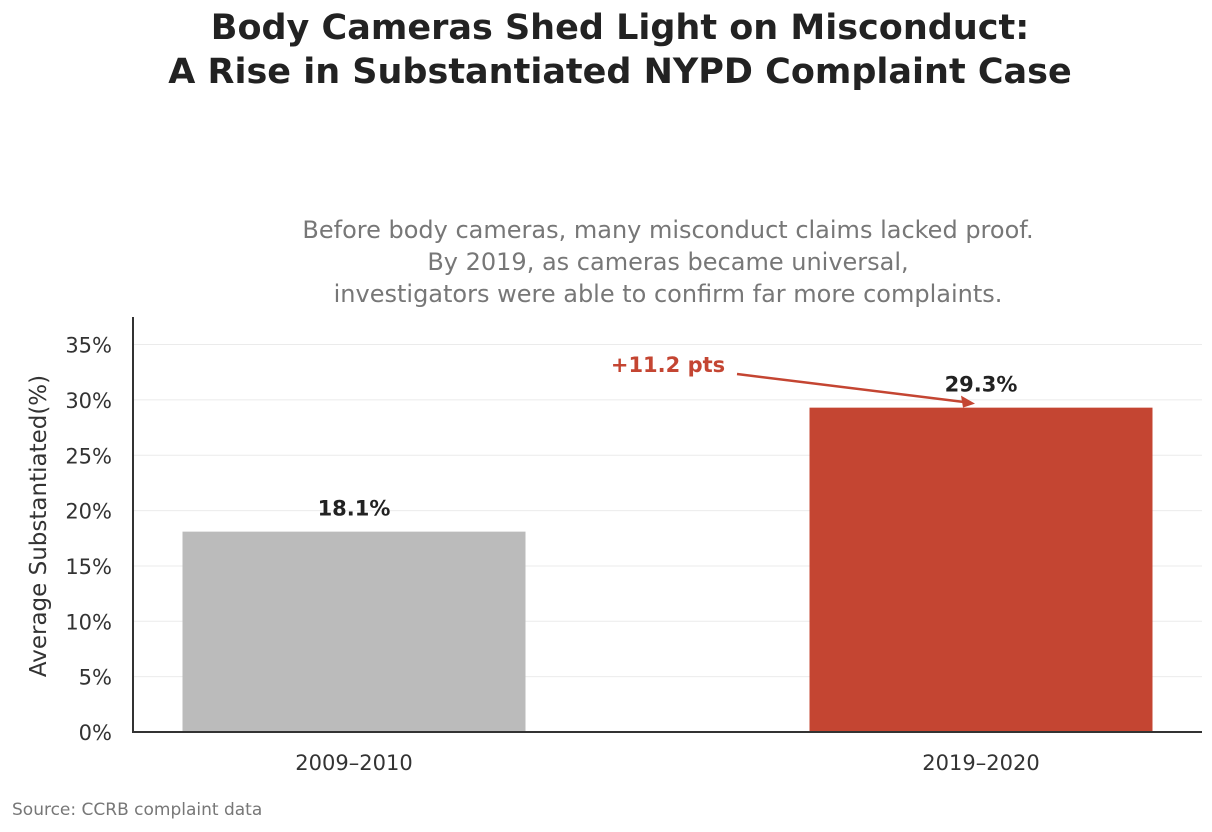 The height and width of the screenshot is (832, 1212). What do you see at coordinates (851, 388) in the screenshot?
I see `annotation-arrow-line` at bounding box center [851, 388].